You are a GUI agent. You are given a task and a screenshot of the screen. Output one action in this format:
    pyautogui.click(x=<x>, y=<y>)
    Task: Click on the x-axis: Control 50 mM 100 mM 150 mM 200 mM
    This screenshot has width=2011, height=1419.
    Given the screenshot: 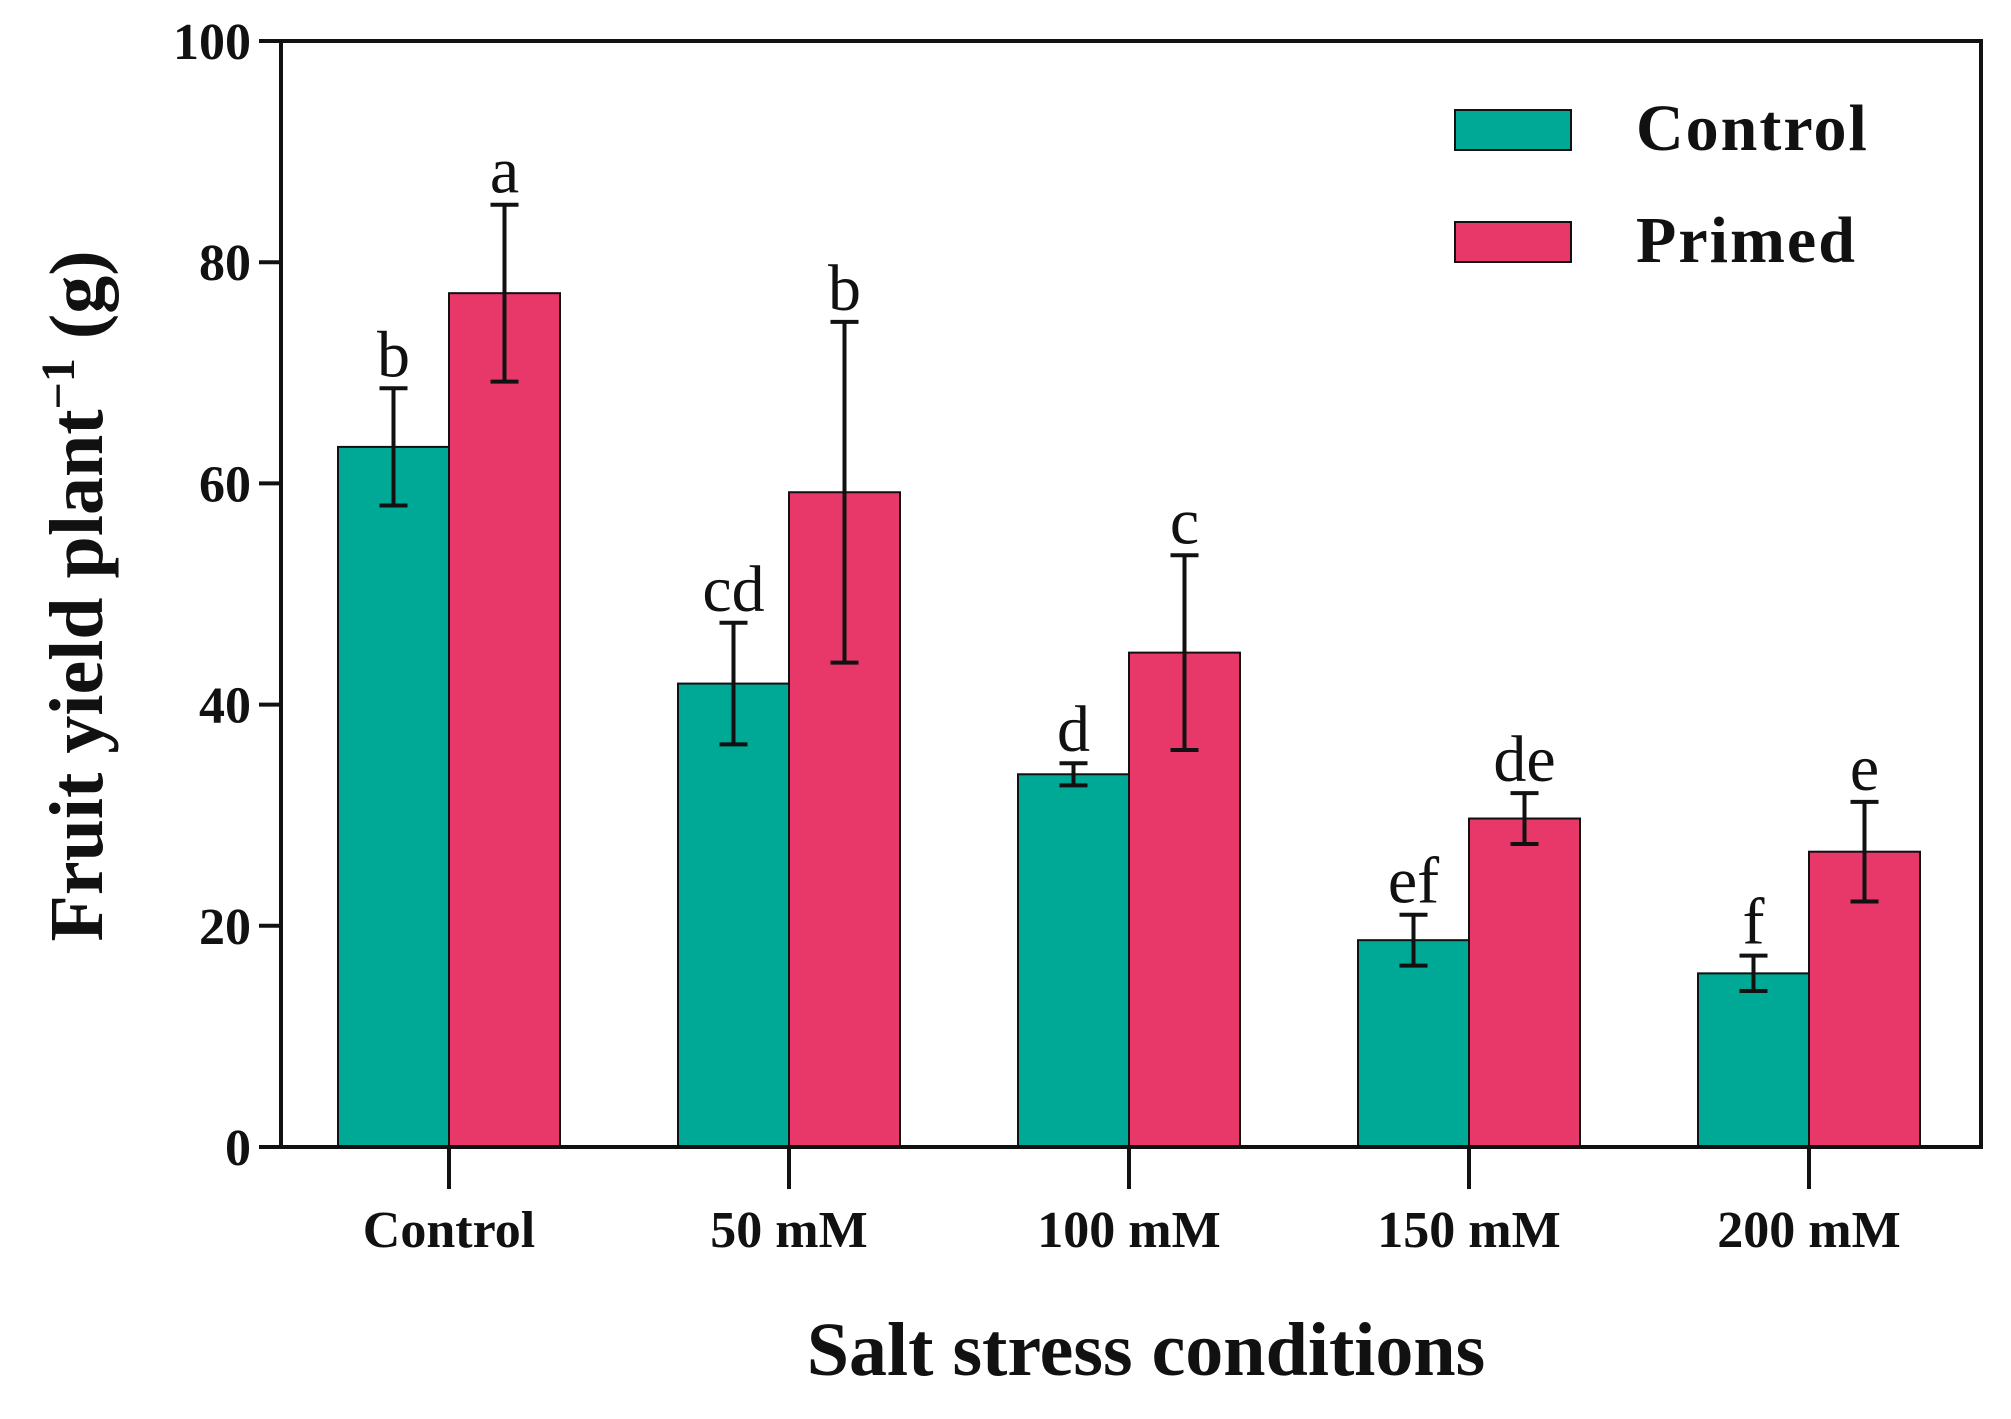 What is the action you would take?
    pyautogui.click(x=1132, y=1203)
    